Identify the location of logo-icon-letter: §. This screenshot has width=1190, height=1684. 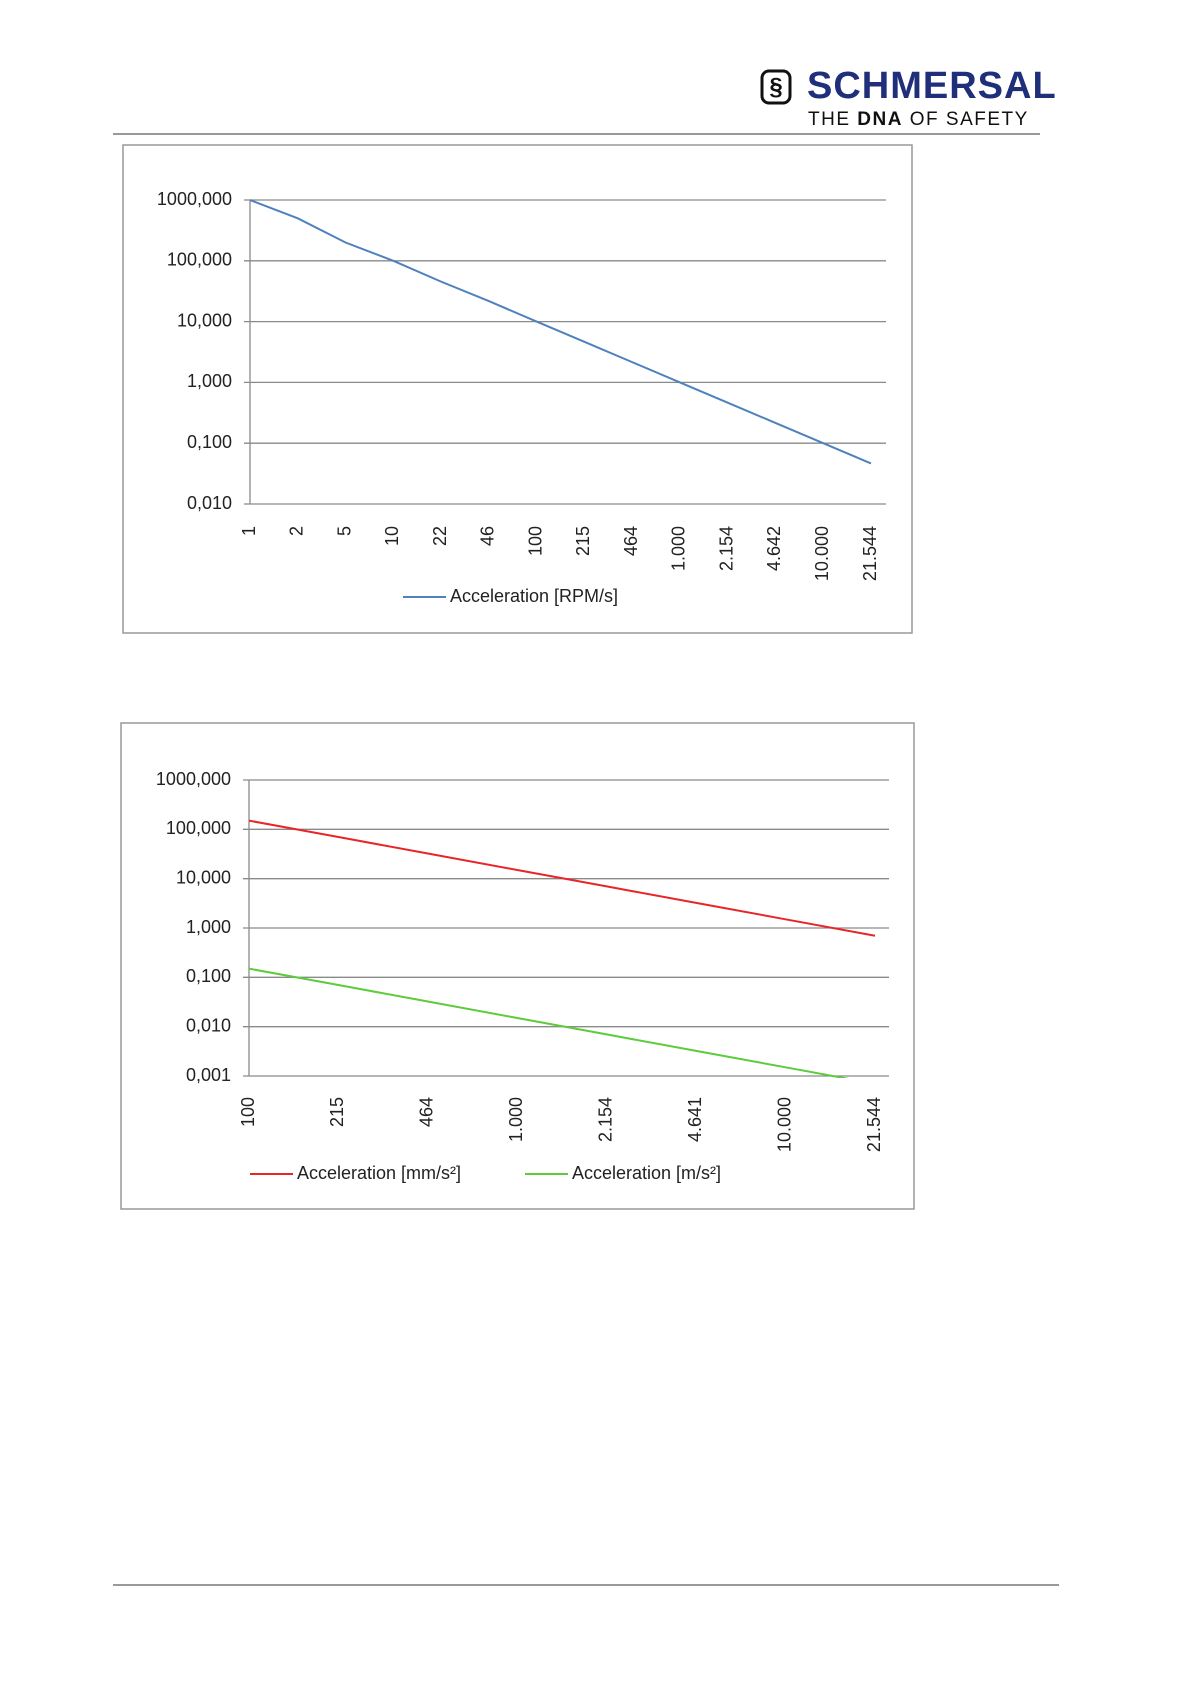
(775, 86).